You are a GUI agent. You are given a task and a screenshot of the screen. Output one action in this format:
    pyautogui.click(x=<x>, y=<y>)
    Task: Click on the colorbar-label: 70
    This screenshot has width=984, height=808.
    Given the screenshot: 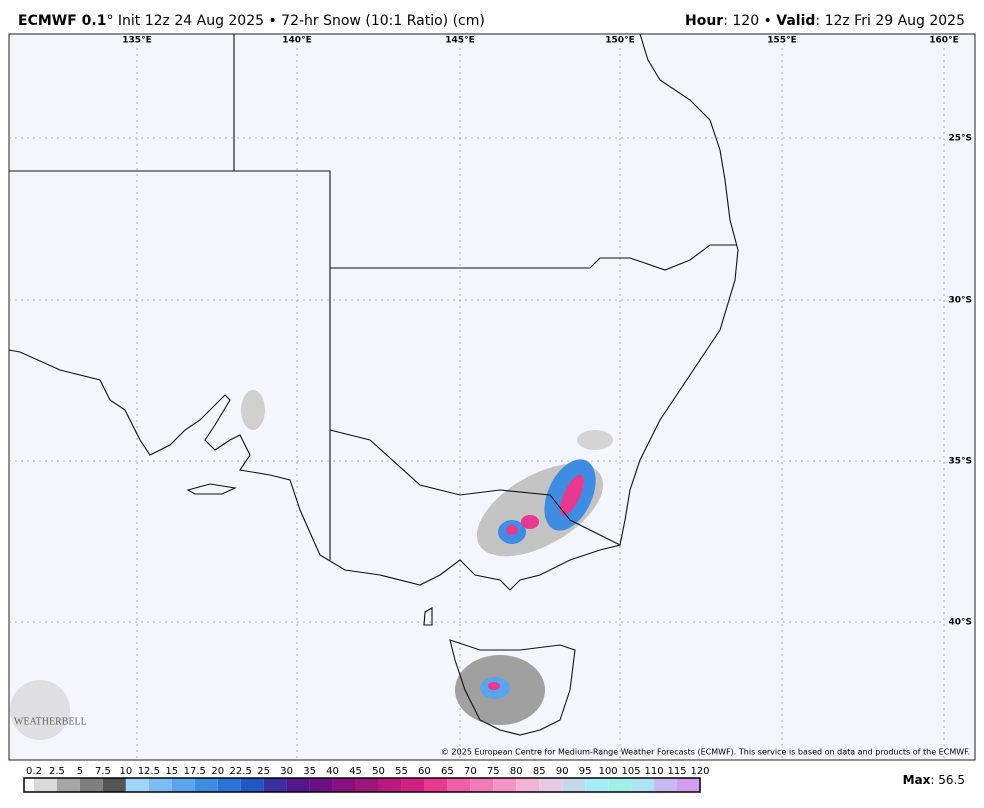 What is the action you would take?
    pyautogui.click(x=470, y=771)
    